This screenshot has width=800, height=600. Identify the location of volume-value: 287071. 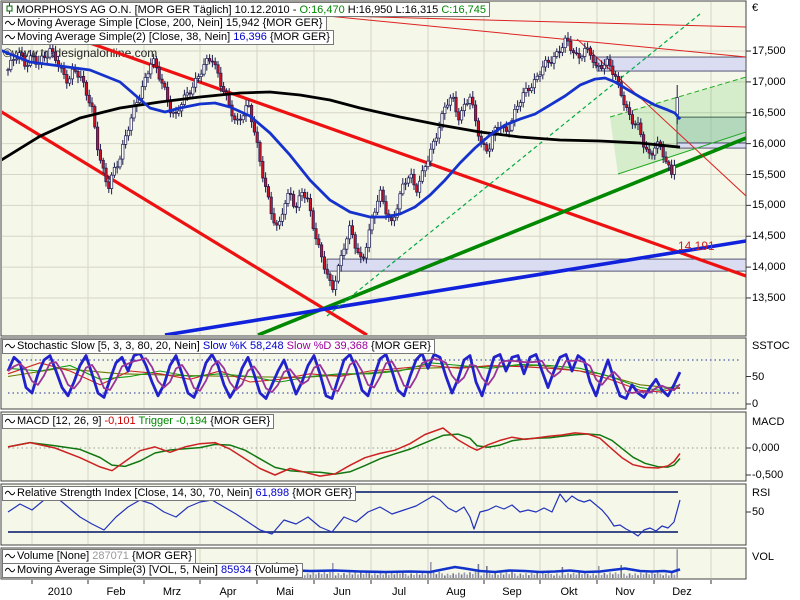
(110, 556).